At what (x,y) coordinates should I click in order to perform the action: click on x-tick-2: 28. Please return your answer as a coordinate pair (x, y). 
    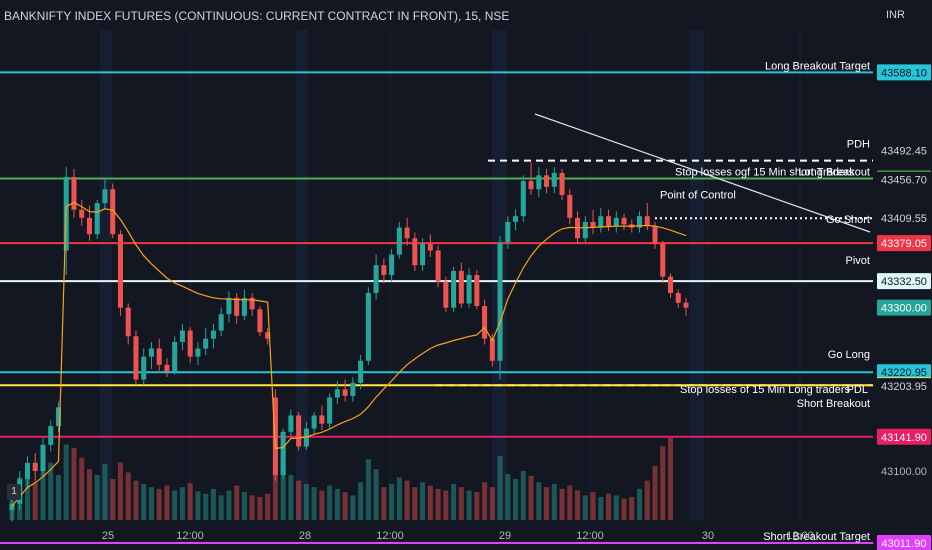
    Looking at the image, I should click on (305, 536).